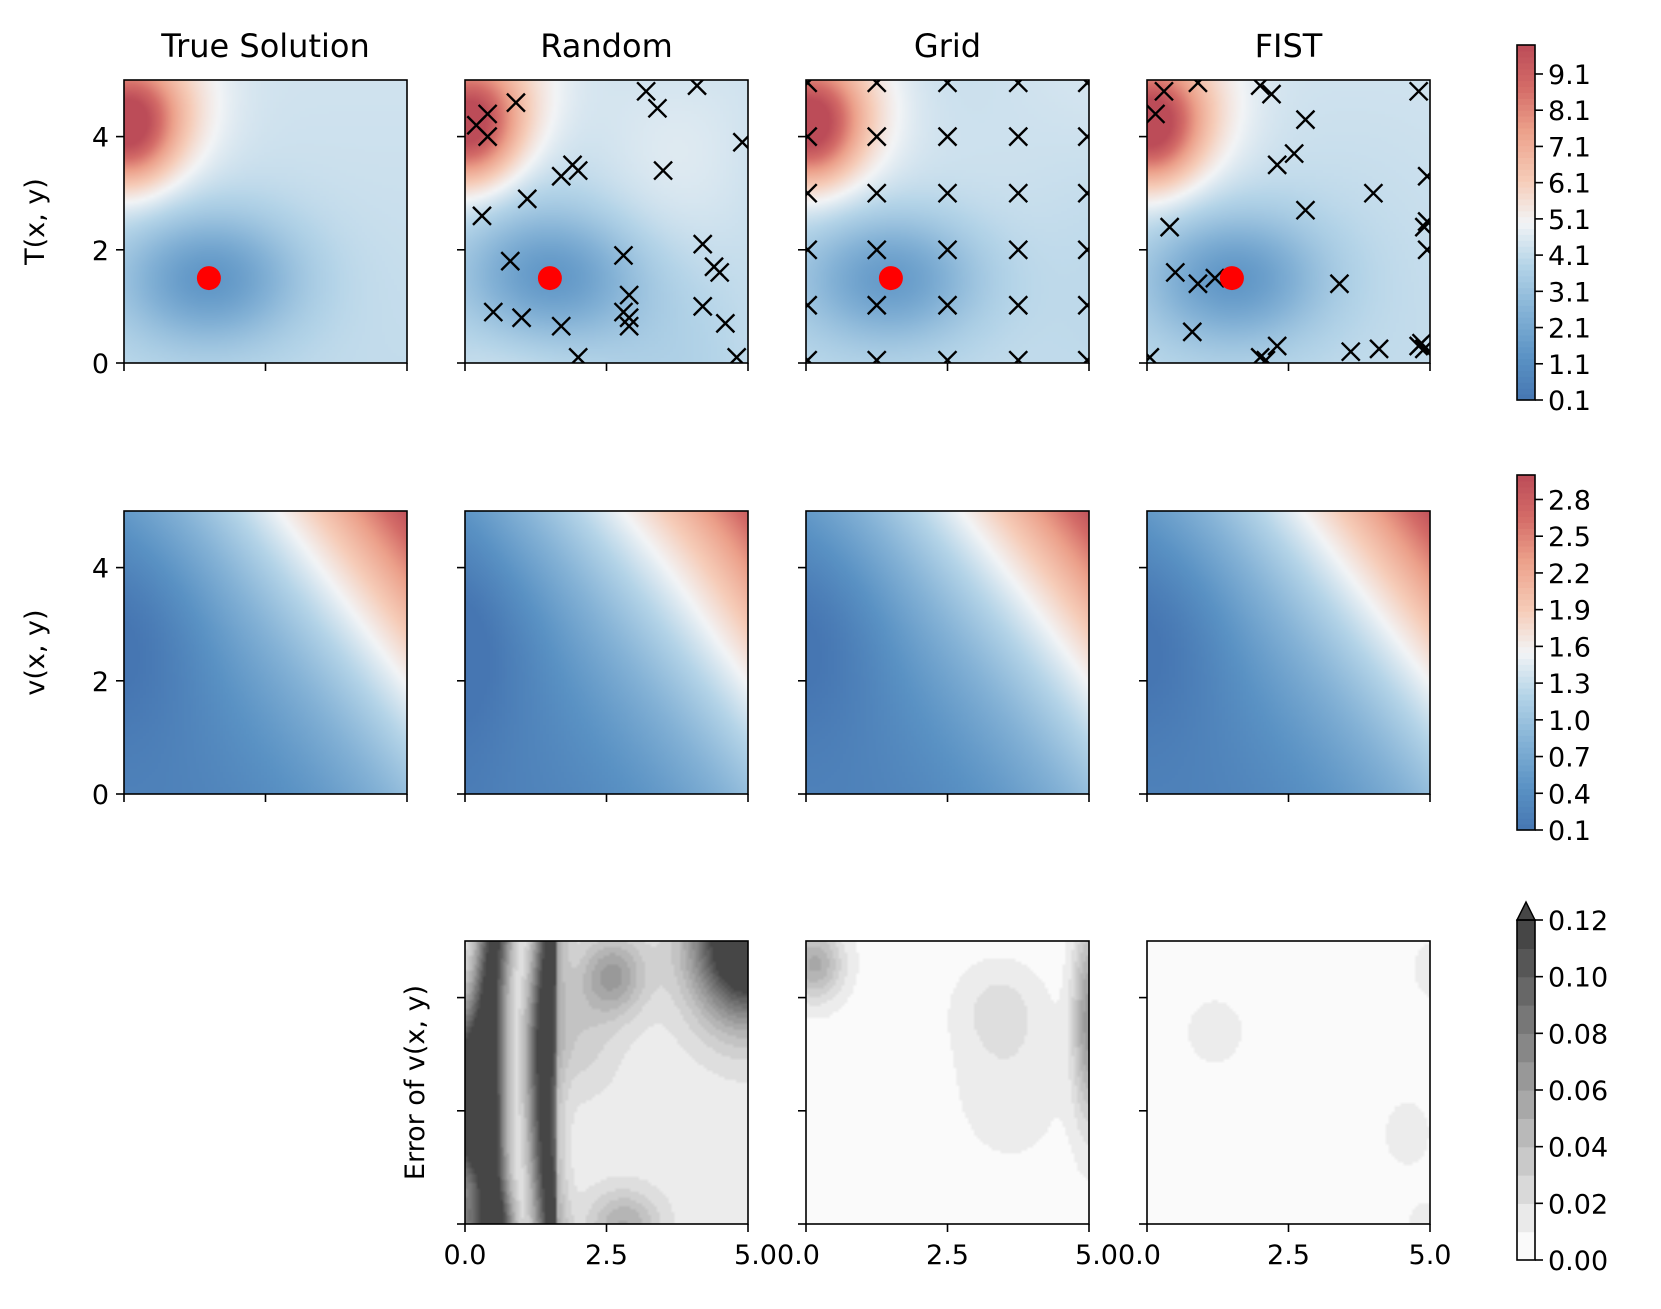 Image resolution: width=1661 pixels, height=1309 pixels. What do you see at coordinates (100, 569) in the screenshot?
I see `y-tick-label: 4` at bounding box center [100, 569].